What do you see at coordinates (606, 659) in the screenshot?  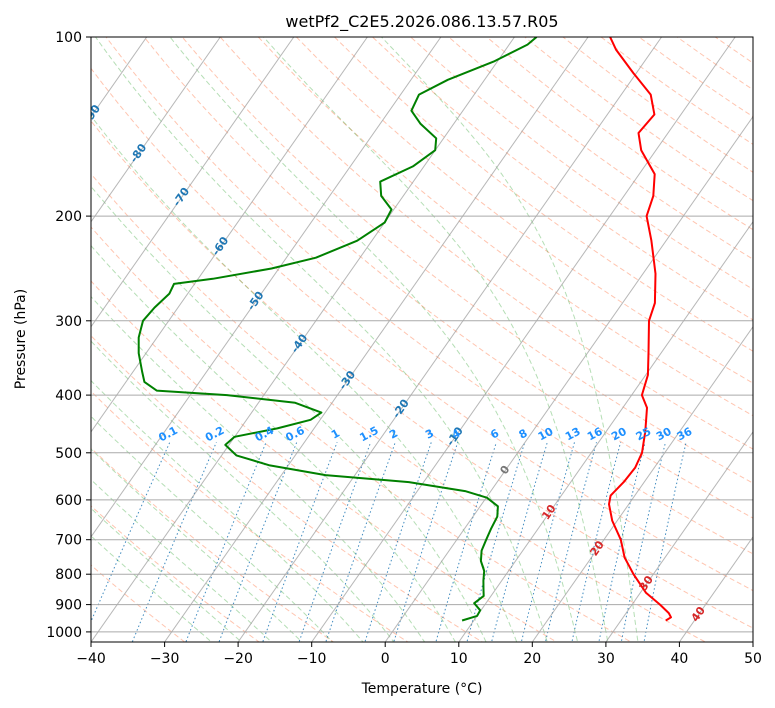 I see `x-tick-label: 30` at bounding box center [606, 659].